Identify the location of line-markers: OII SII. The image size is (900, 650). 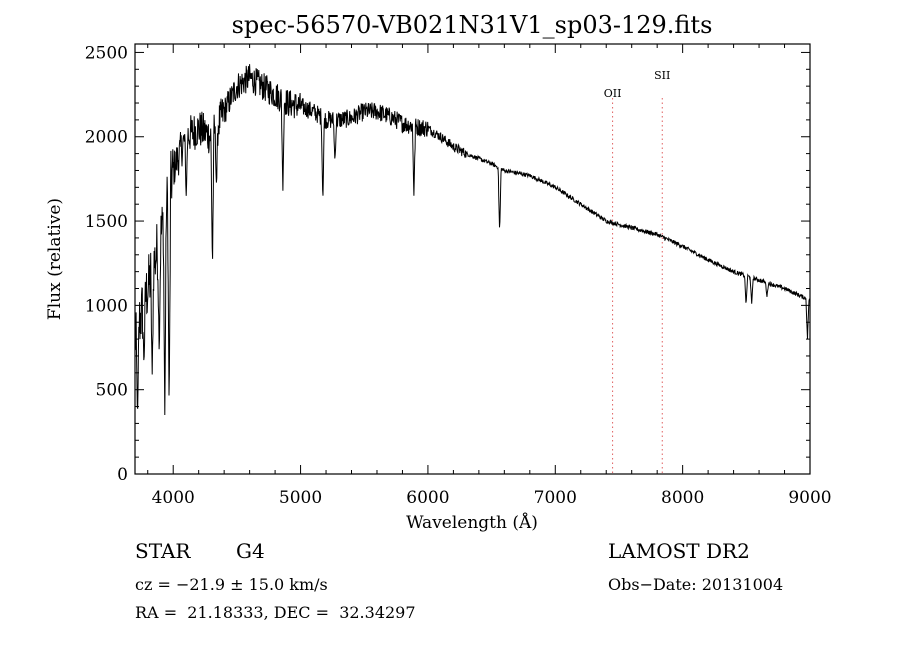
(637, 271).